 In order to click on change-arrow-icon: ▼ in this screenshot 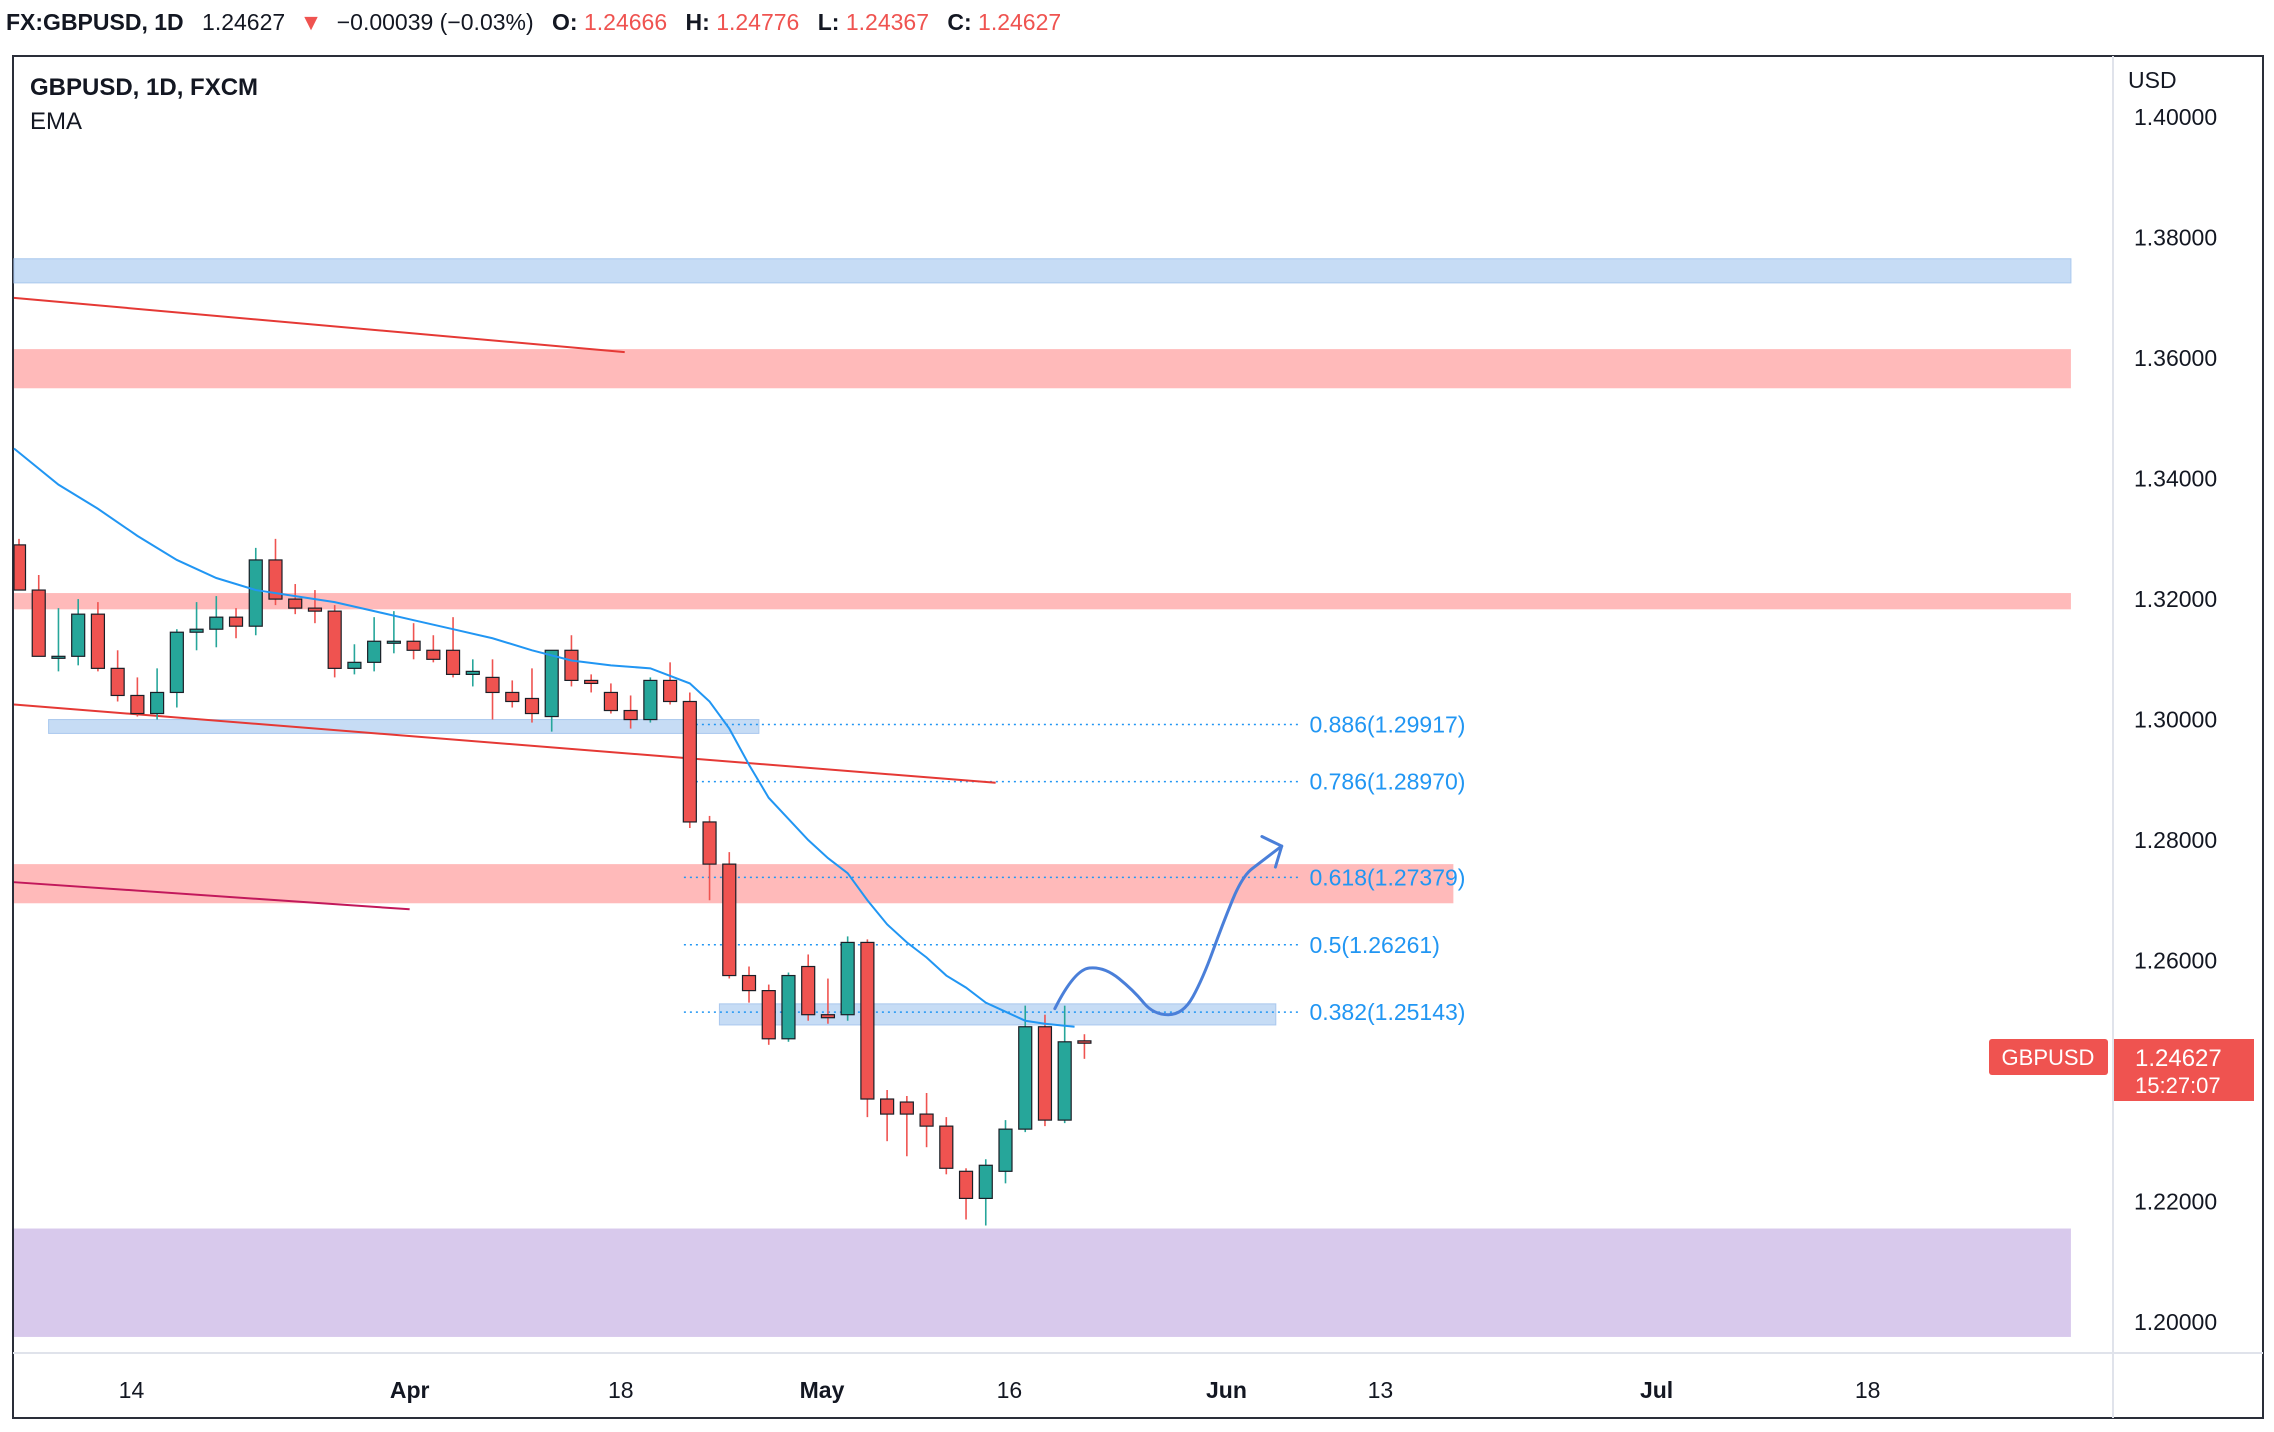, I will do `click(311, 22)`.